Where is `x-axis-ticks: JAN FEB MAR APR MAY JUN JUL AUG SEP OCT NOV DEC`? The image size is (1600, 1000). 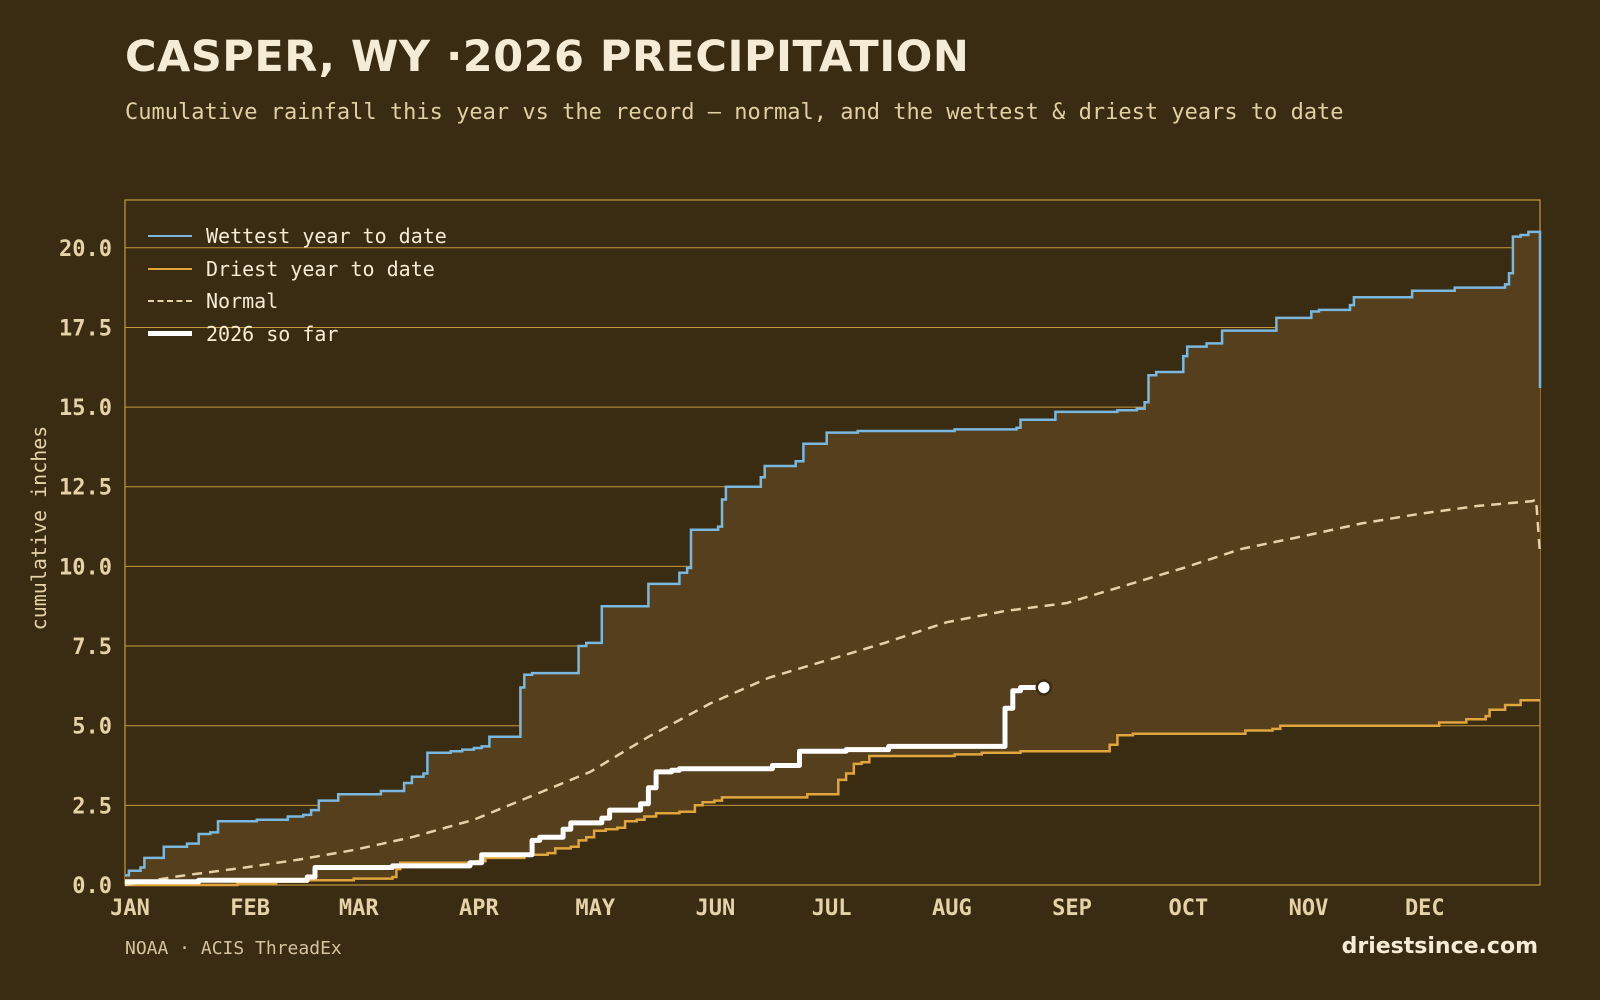
x-axis-ticks: JAN FEB MAR APR MAY JUN JUL AUG SEP OCT NOV DEC is located at coordinates (777, 908).